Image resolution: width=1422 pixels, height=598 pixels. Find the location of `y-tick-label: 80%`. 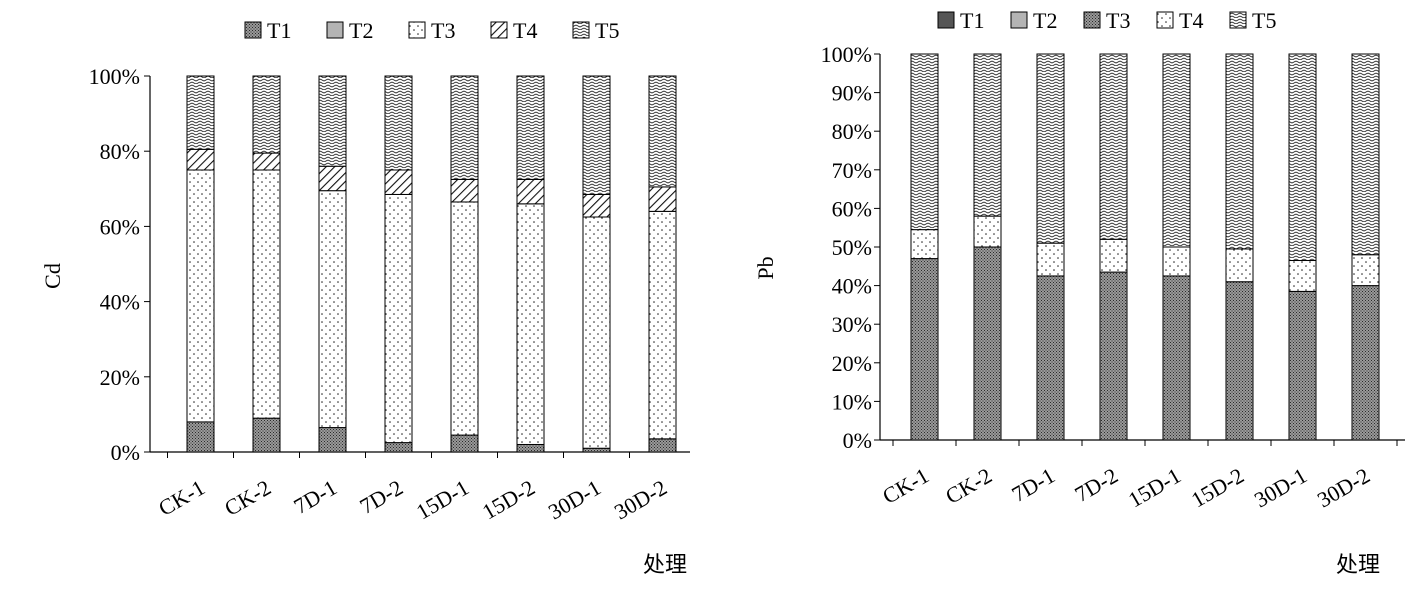

y-tick-label: 80% is located at coordinates (120, 151).